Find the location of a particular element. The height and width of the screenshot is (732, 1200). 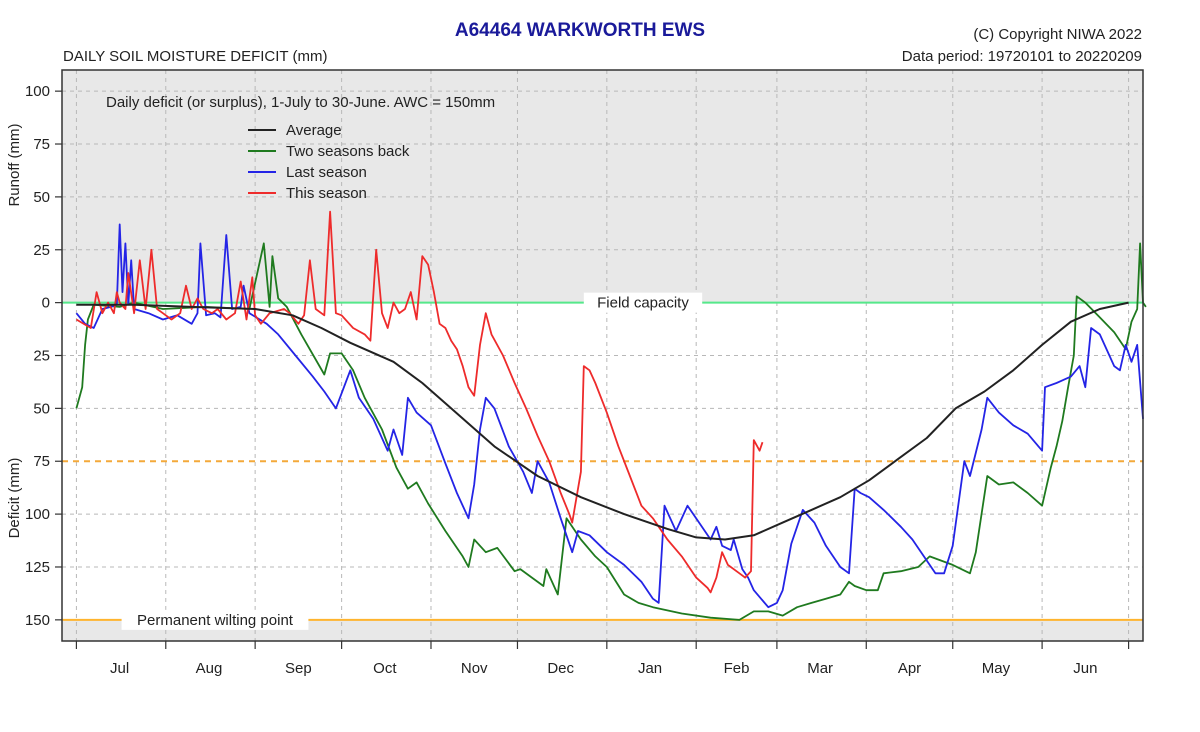

chart-title: A64464 WARKWORTH EWS is located at coordinates (580, 30).